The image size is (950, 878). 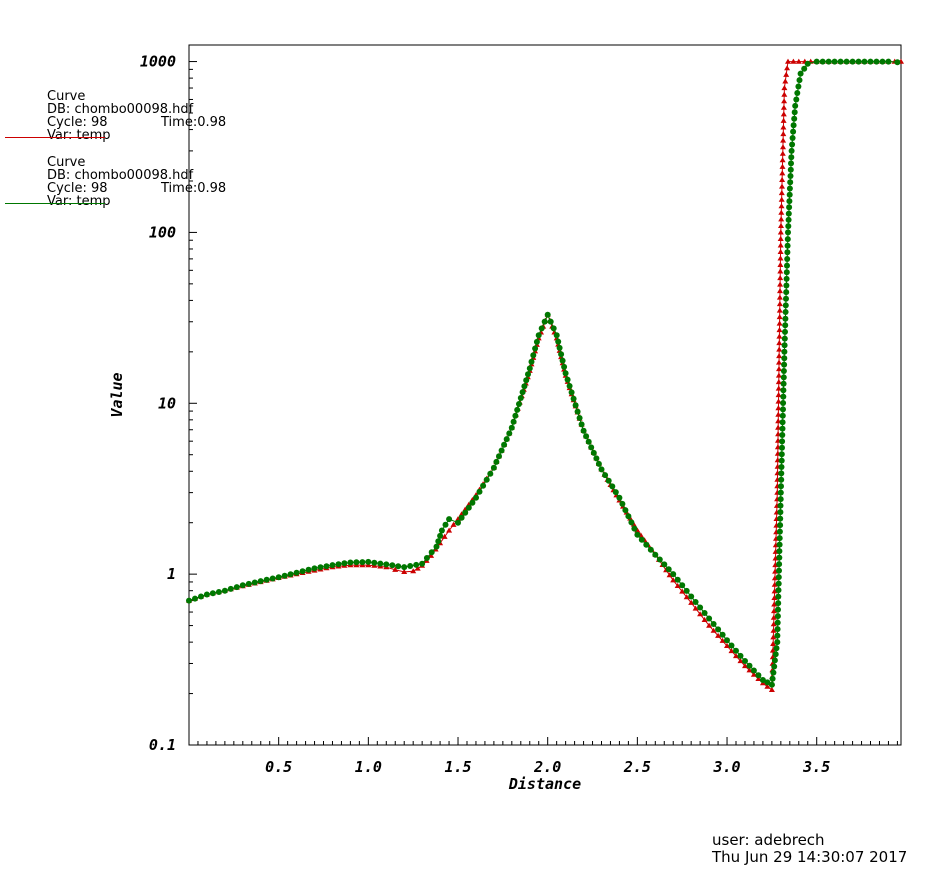 What do you see at coordinates (55, 137) in the screenshot?
I see `legend-line-swatch-red` at bounding box center [55, 137].